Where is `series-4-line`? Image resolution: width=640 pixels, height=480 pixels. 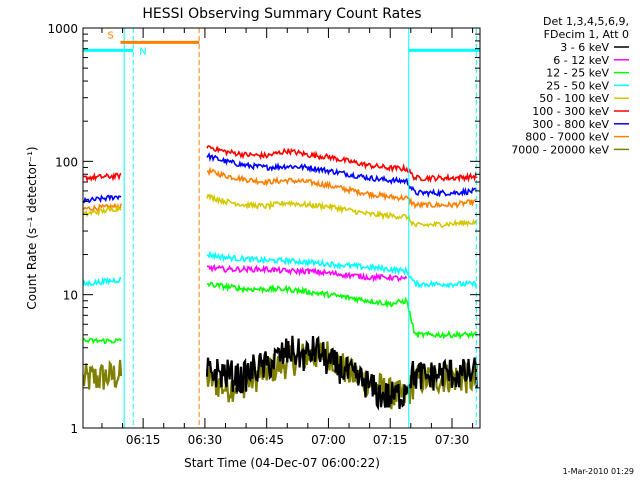
series-4-line is located at coordinates (280, 270).